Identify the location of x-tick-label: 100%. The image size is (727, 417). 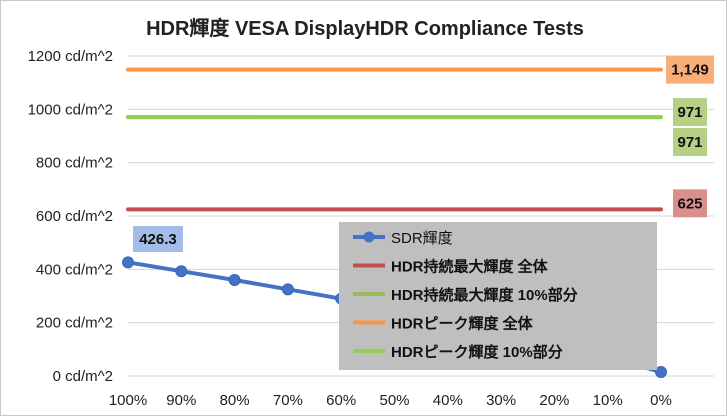
(128, 400).